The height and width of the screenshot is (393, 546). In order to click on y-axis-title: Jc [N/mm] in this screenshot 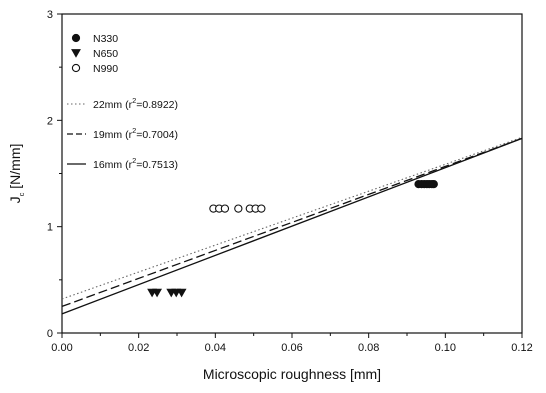, I will do `click(16, 174)`.